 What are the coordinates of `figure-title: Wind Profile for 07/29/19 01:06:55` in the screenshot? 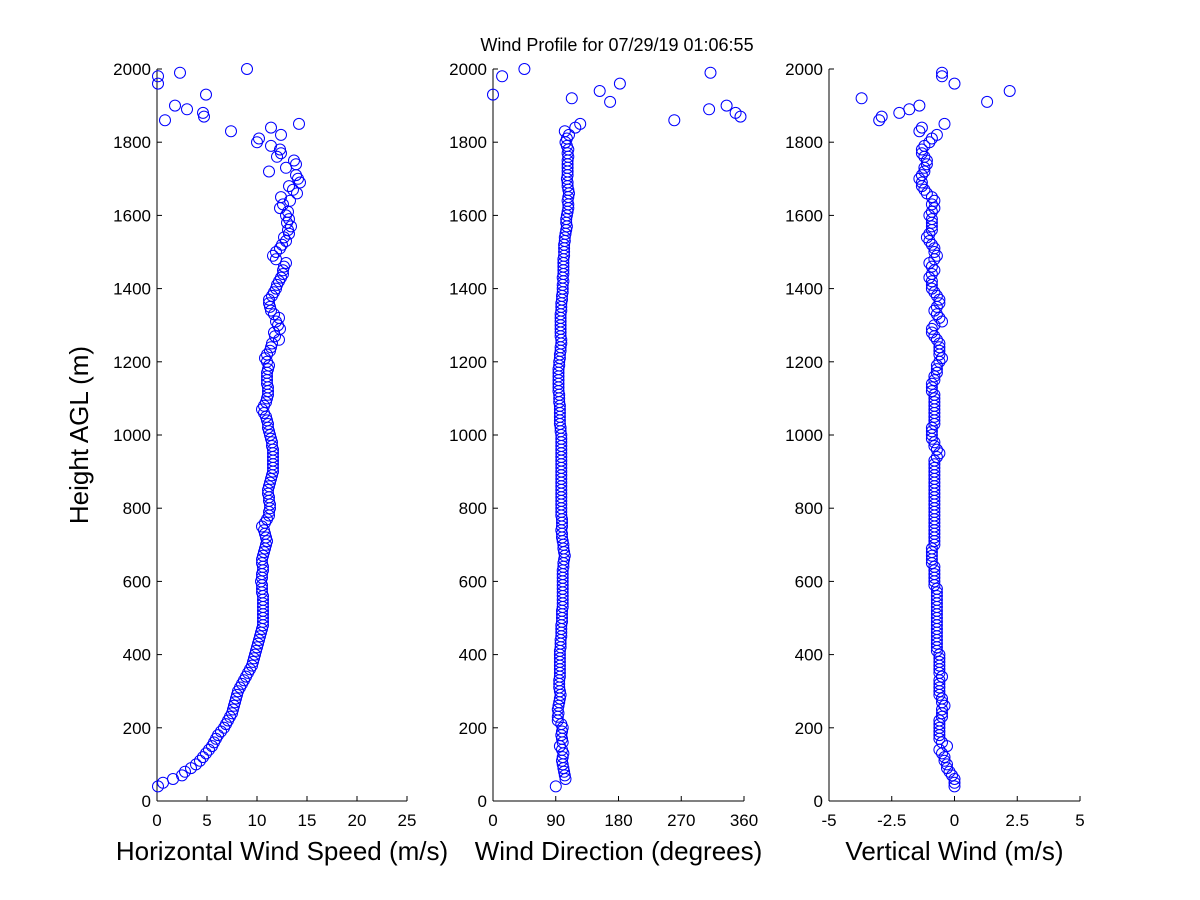 It's located at (616, 45).